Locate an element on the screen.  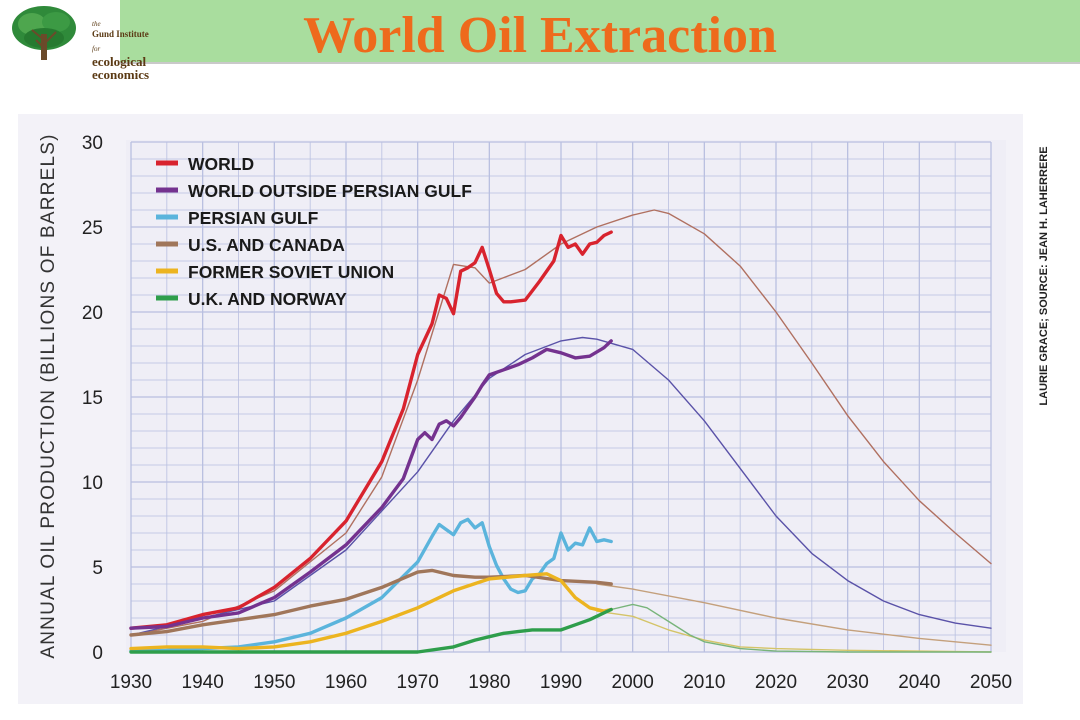
source-credit: LAURIE GRACE; SOURCE: JEAN H. LAHERRERE is located at coordinates (1044, 275).